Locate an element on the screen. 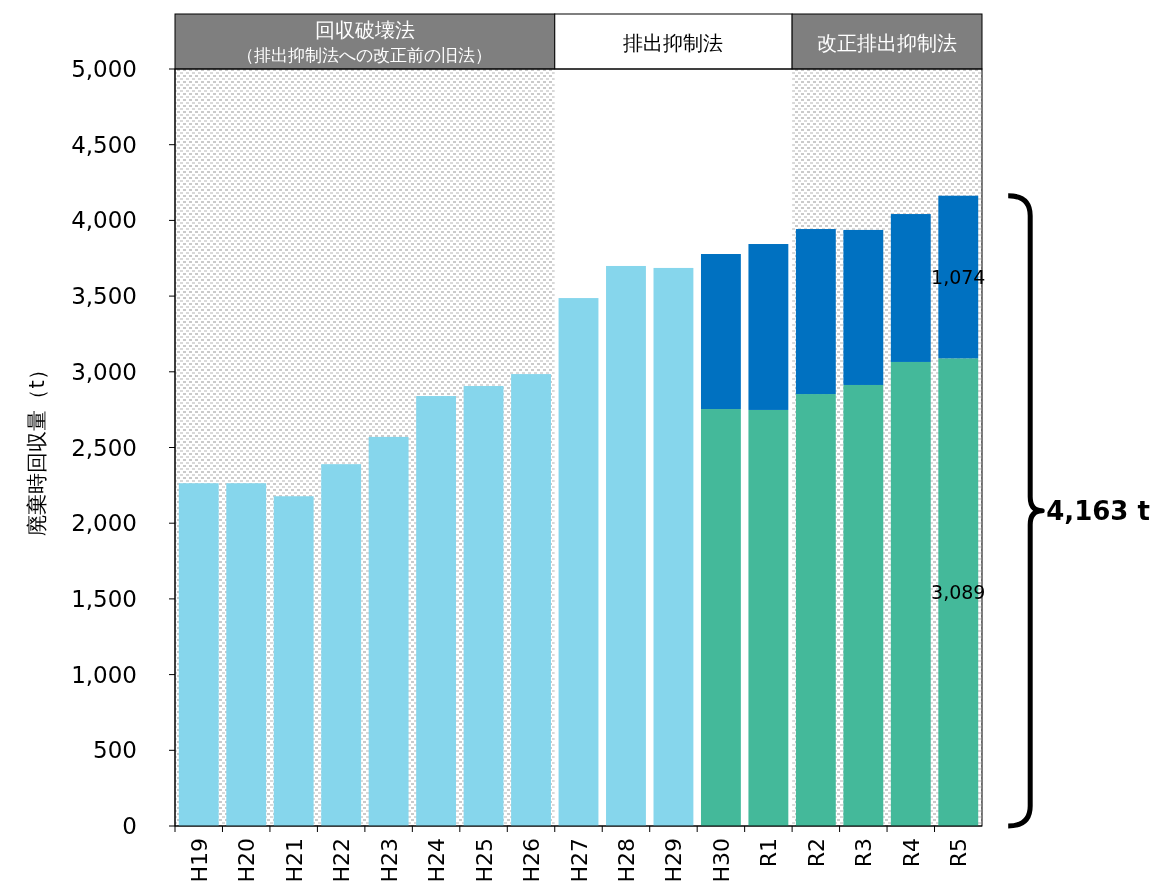  y-tick-label: 3,500 is located at coordinates (104, 296).